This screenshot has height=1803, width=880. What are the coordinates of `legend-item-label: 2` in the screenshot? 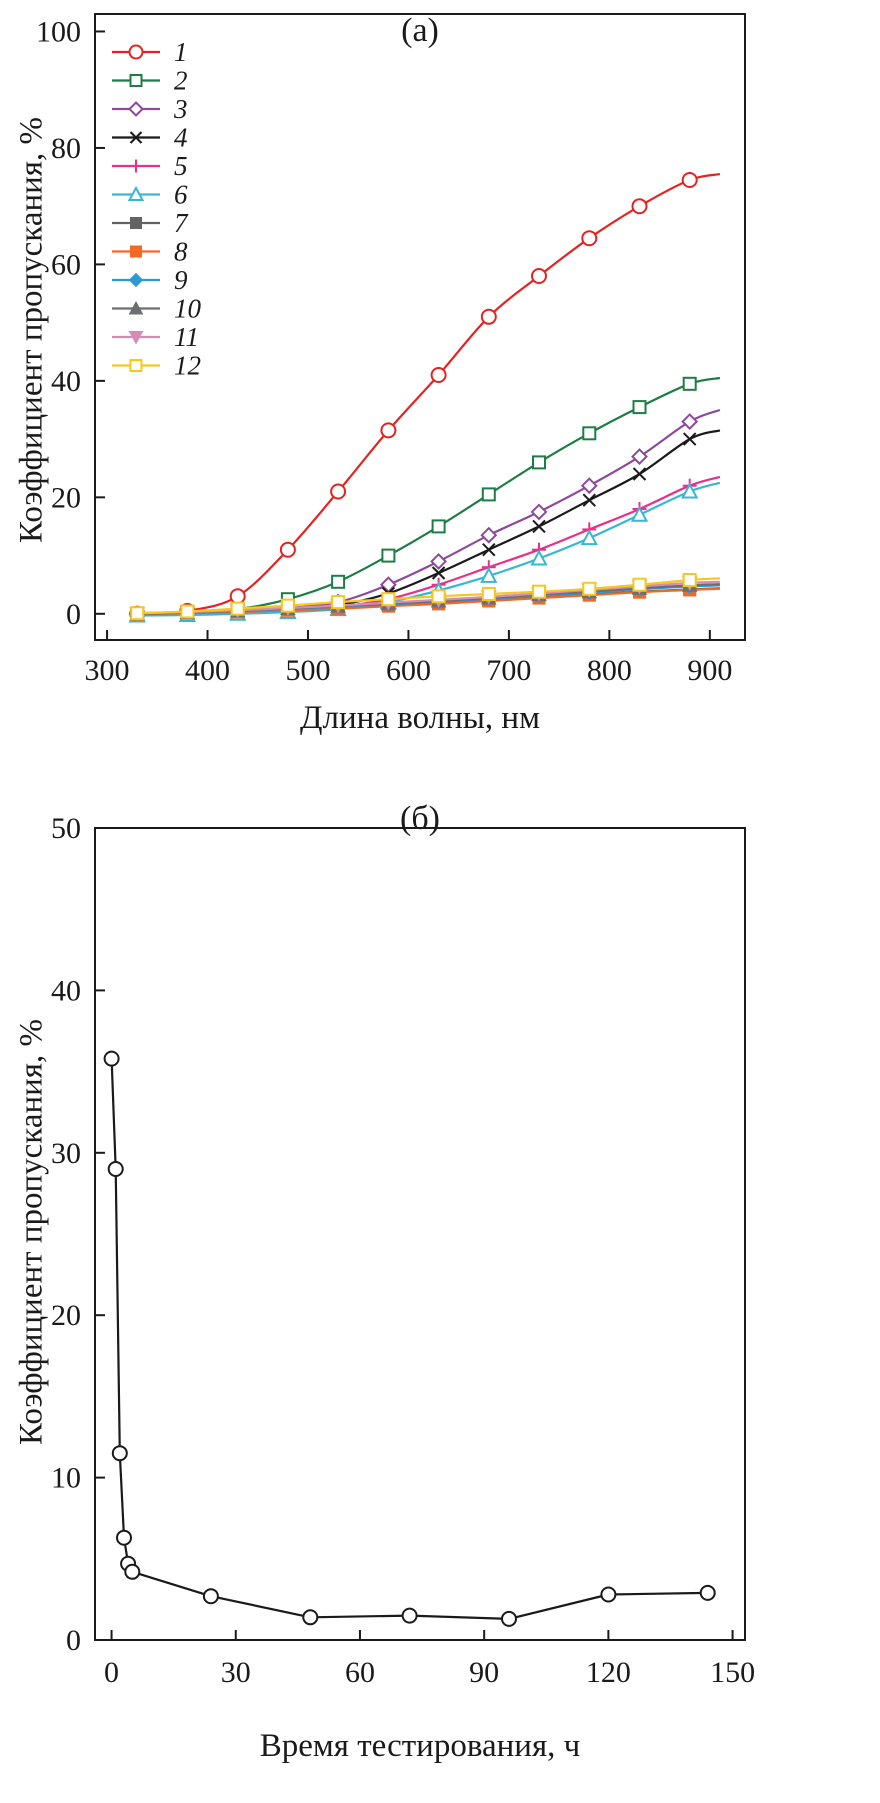 It's located at (181, 81).